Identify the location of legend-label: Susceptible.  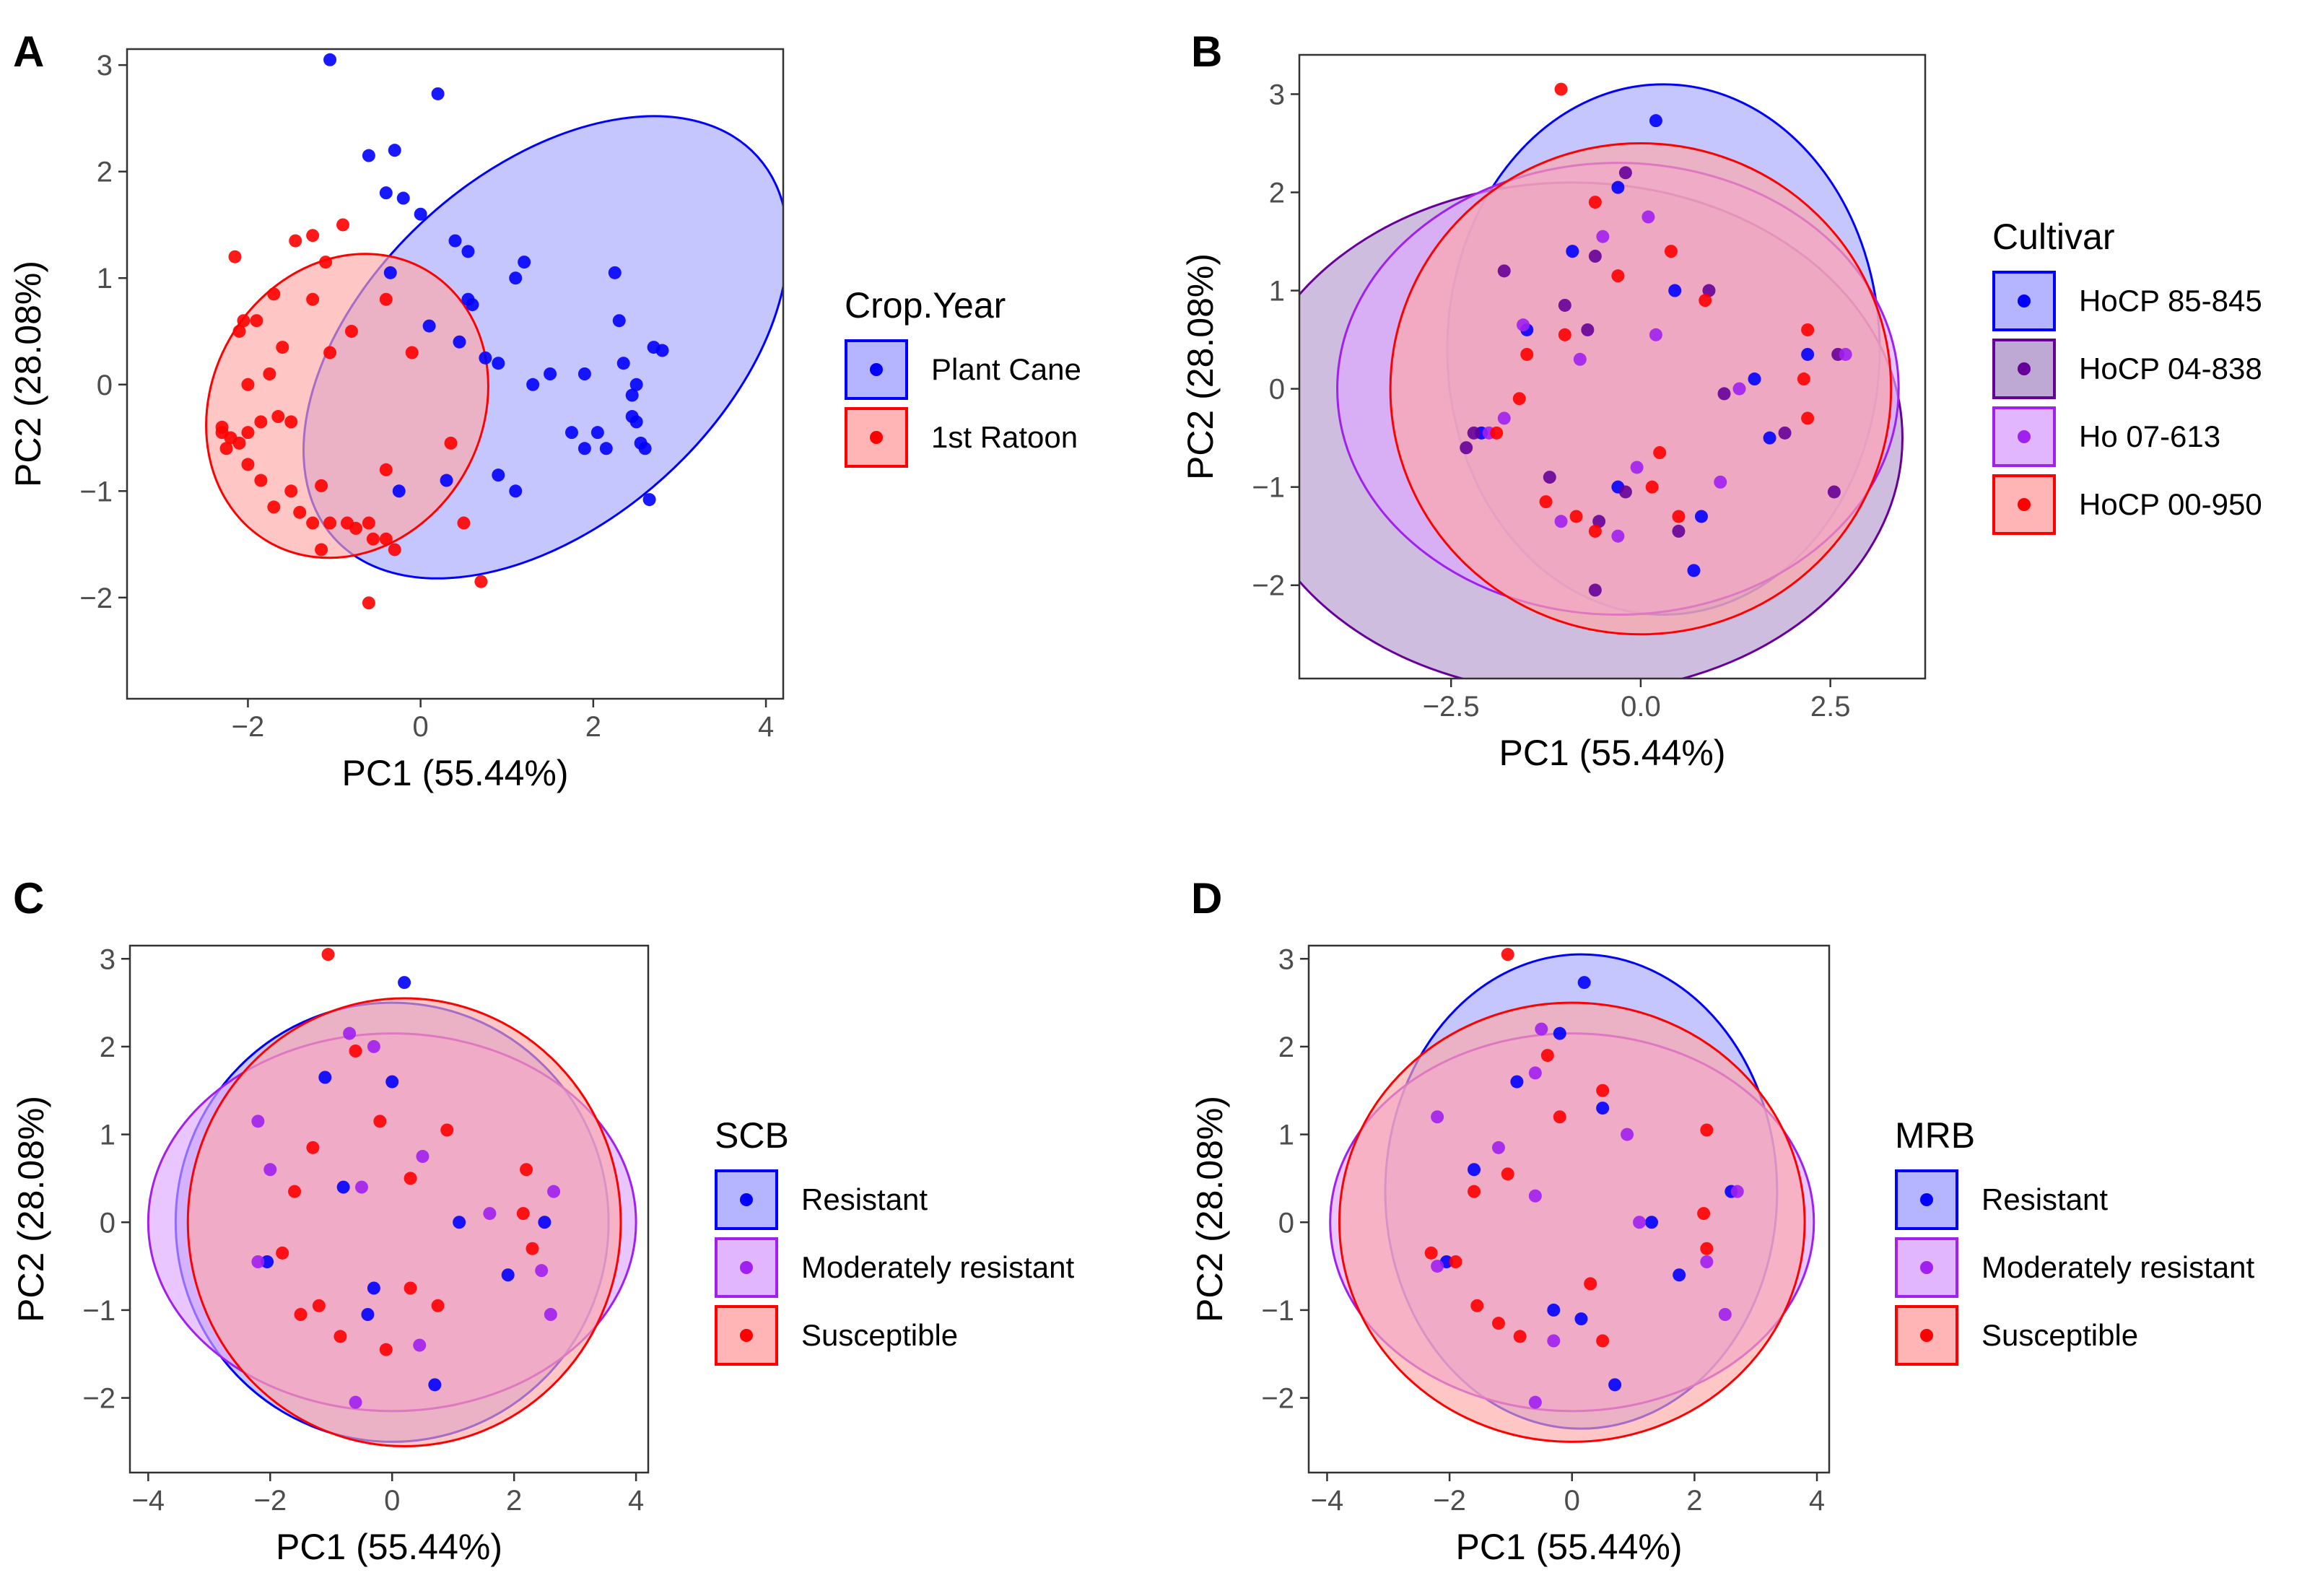
(879, 1335).